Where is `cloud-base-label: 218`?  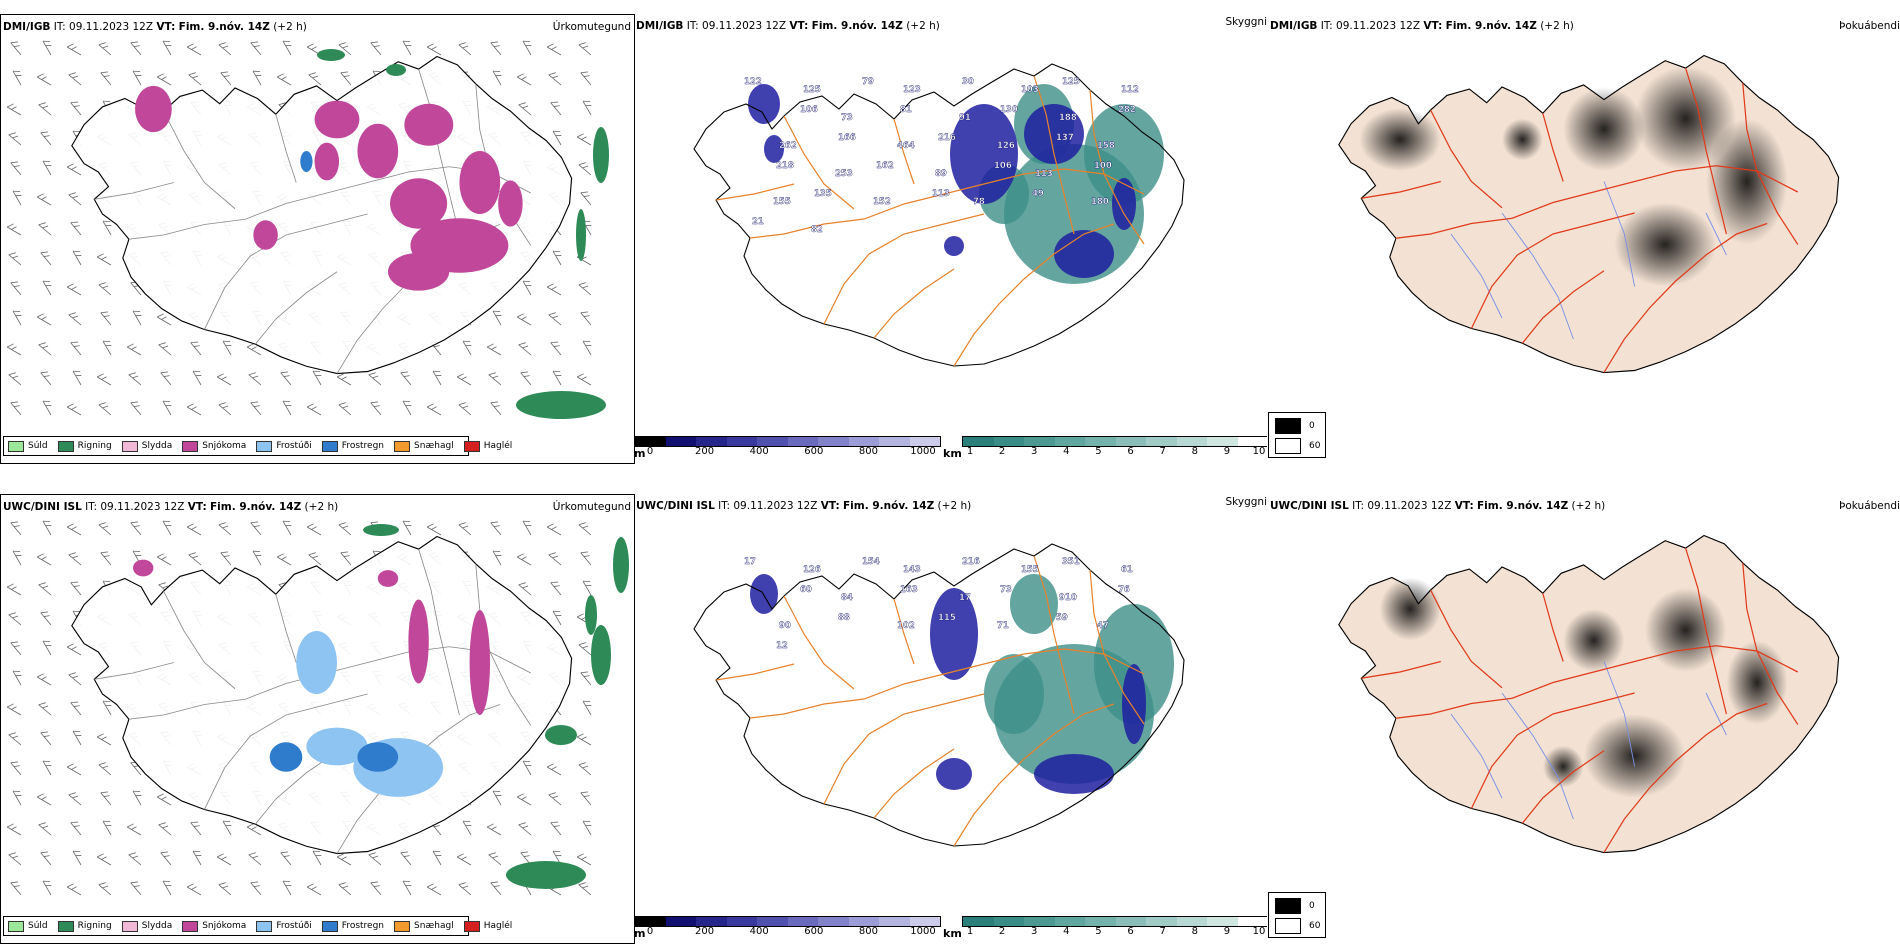 cloud-base-label: 218 is located at coordinates (785, 166).